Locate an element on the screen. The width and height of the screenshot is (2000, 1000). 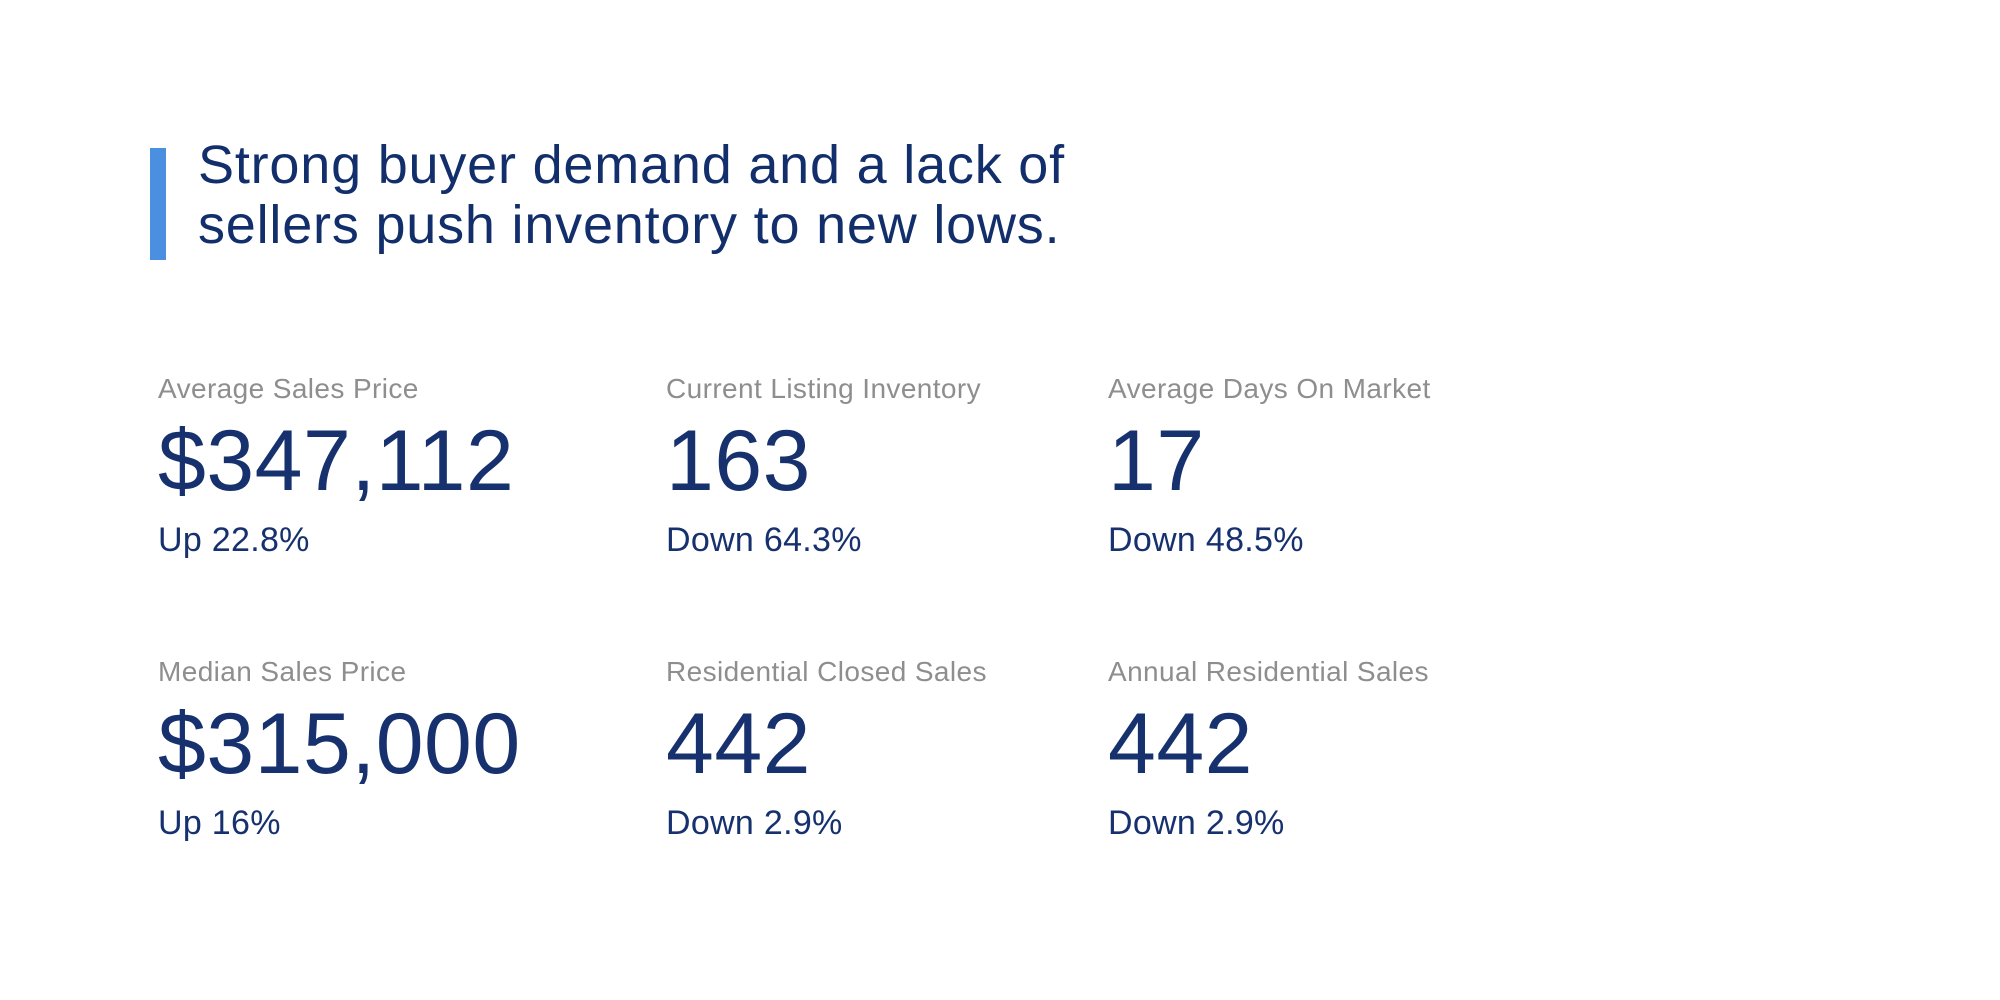
stat-card-average-days-on-market: Average Days On Market 17 Down 48.5% is located at coordinates (1348, 466).